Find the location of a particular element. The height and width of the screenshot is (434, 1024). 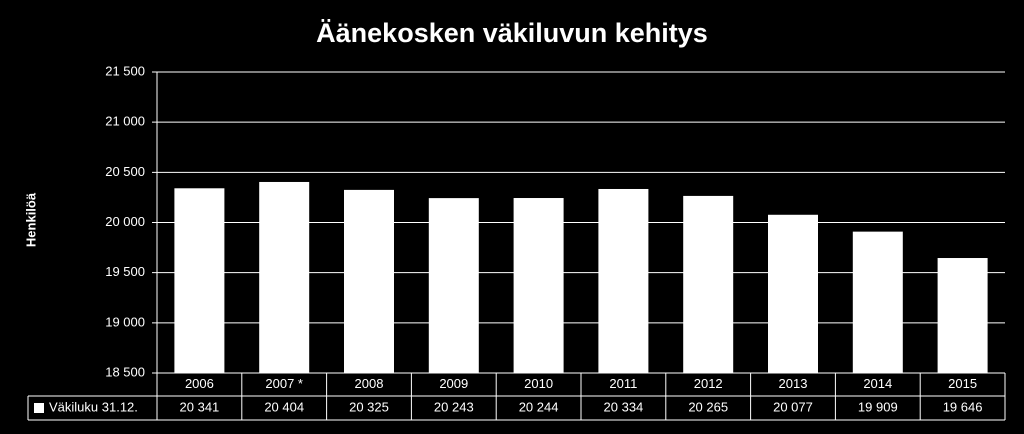

y-axis-label: Henkilöä is located at coordinates (30, 219).